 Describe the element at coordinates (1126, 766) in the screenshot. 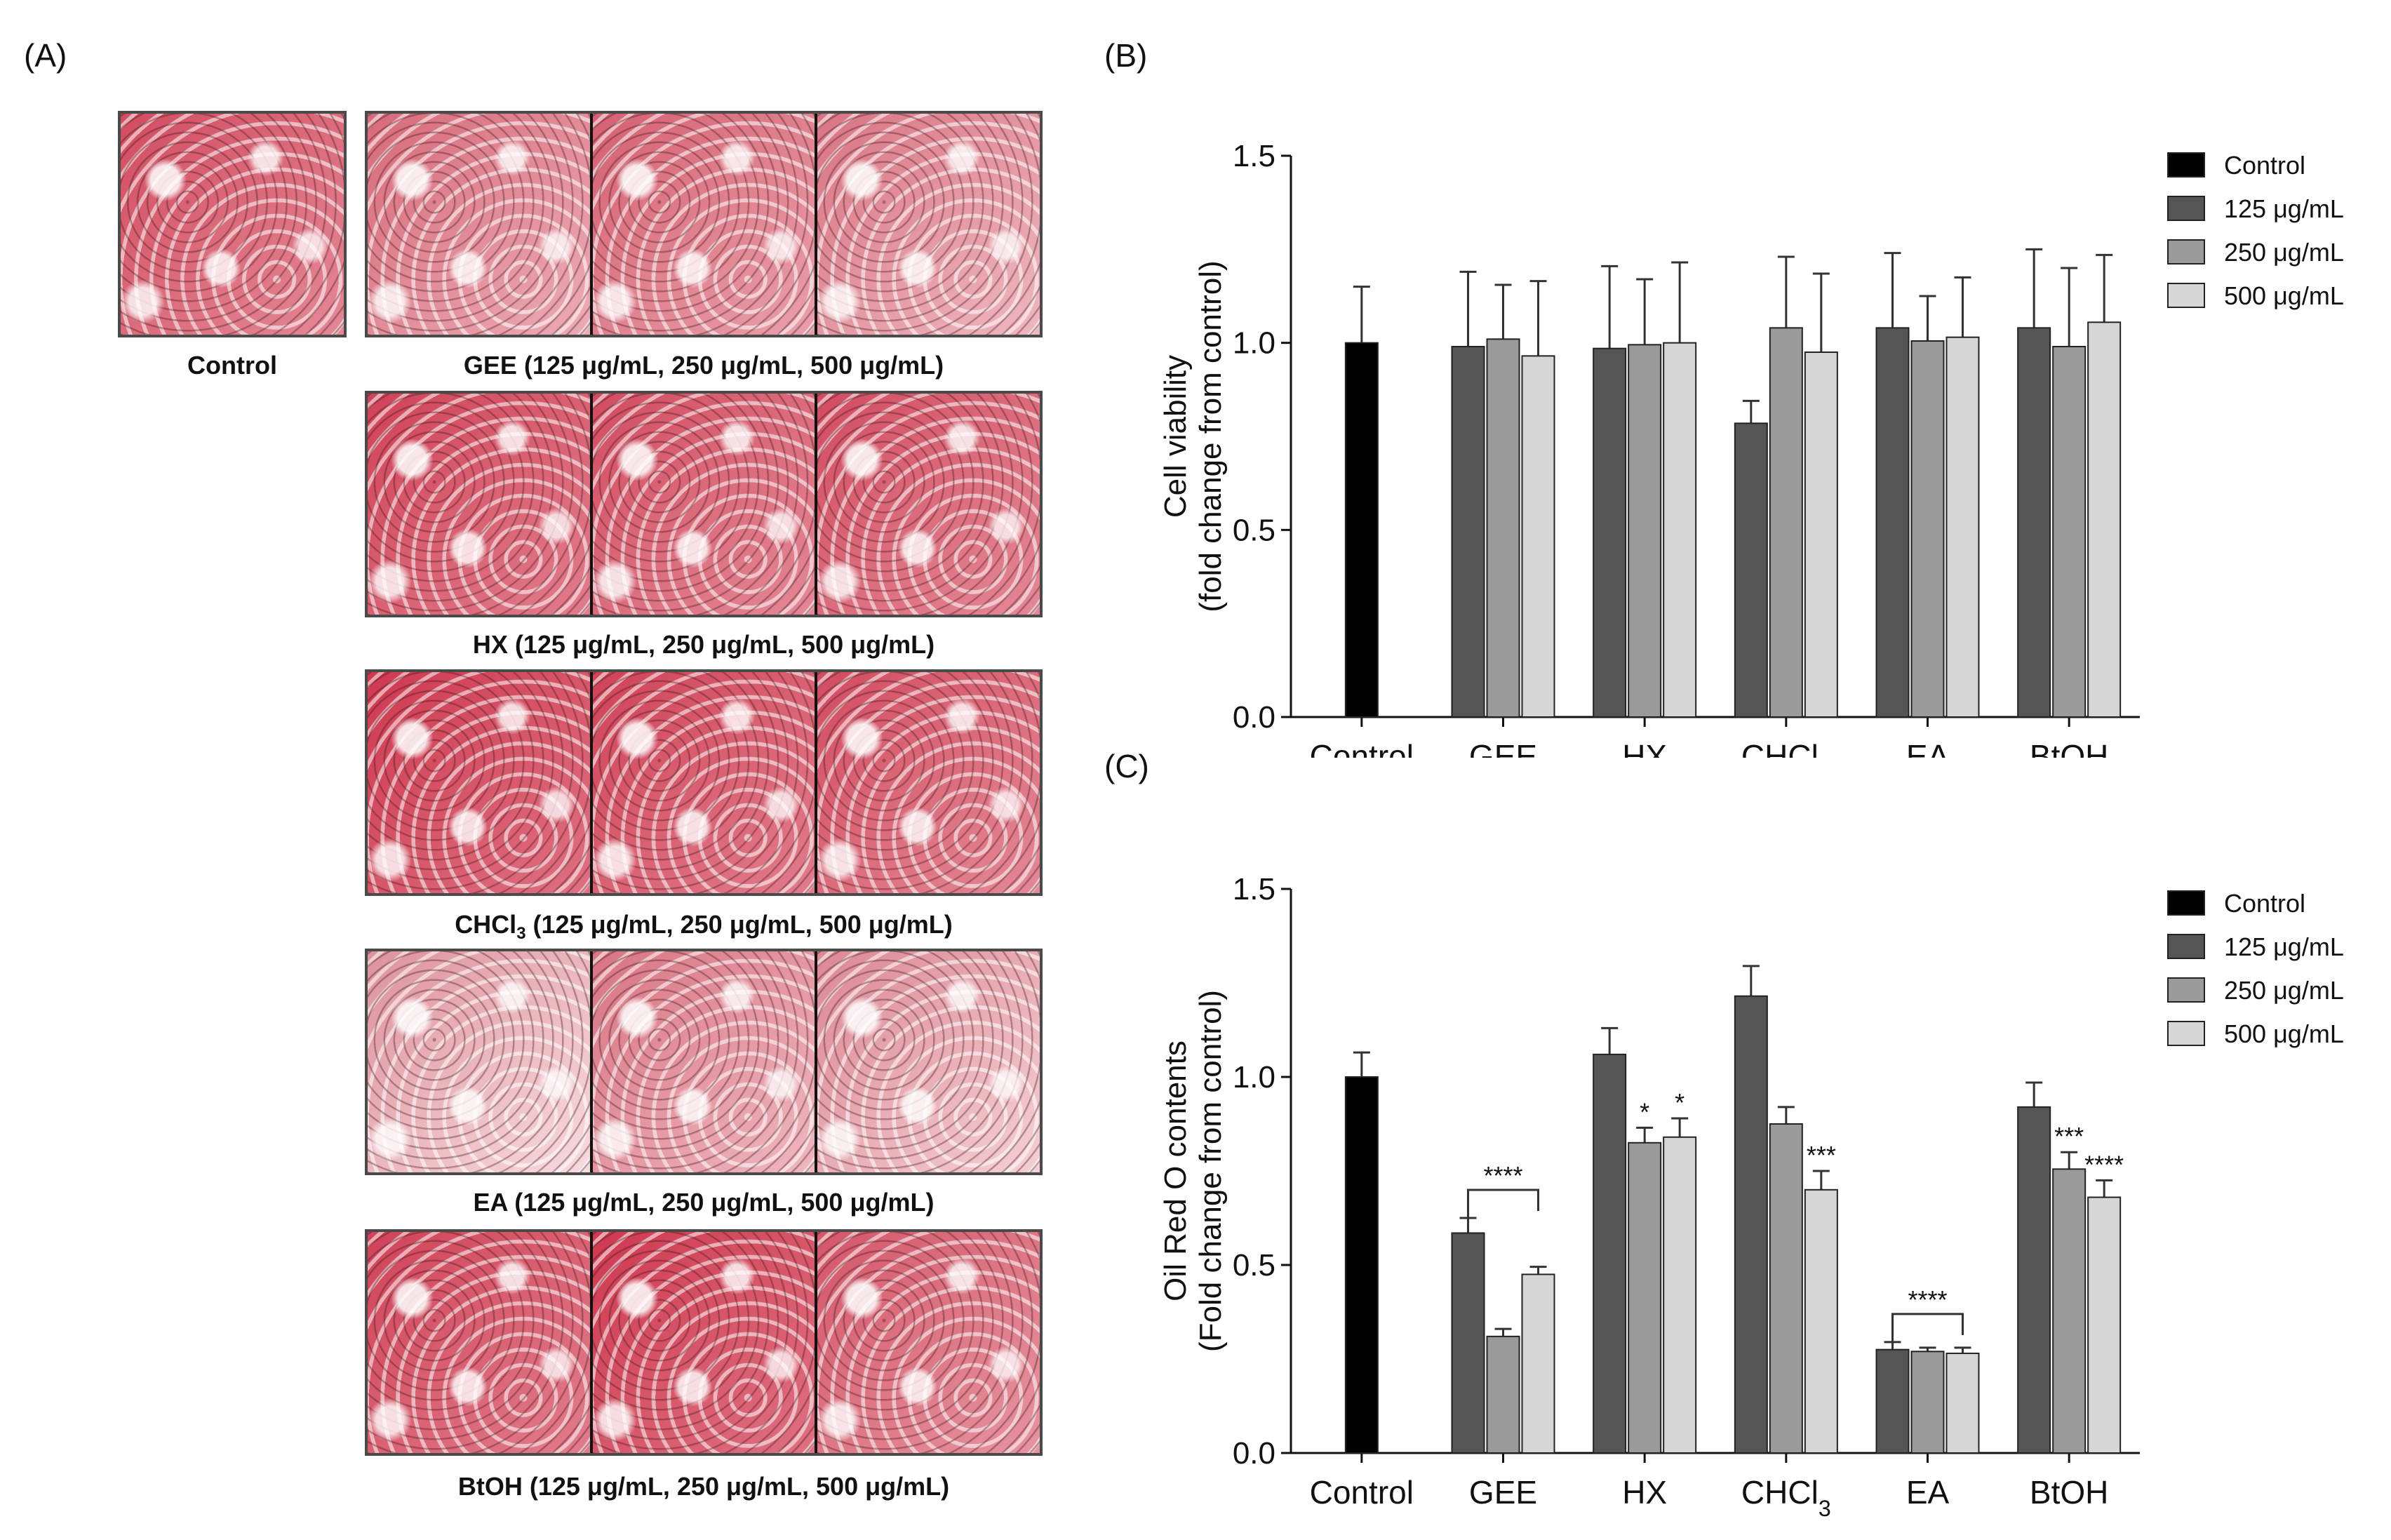

I see `panel-c-label: (C)` at that location.